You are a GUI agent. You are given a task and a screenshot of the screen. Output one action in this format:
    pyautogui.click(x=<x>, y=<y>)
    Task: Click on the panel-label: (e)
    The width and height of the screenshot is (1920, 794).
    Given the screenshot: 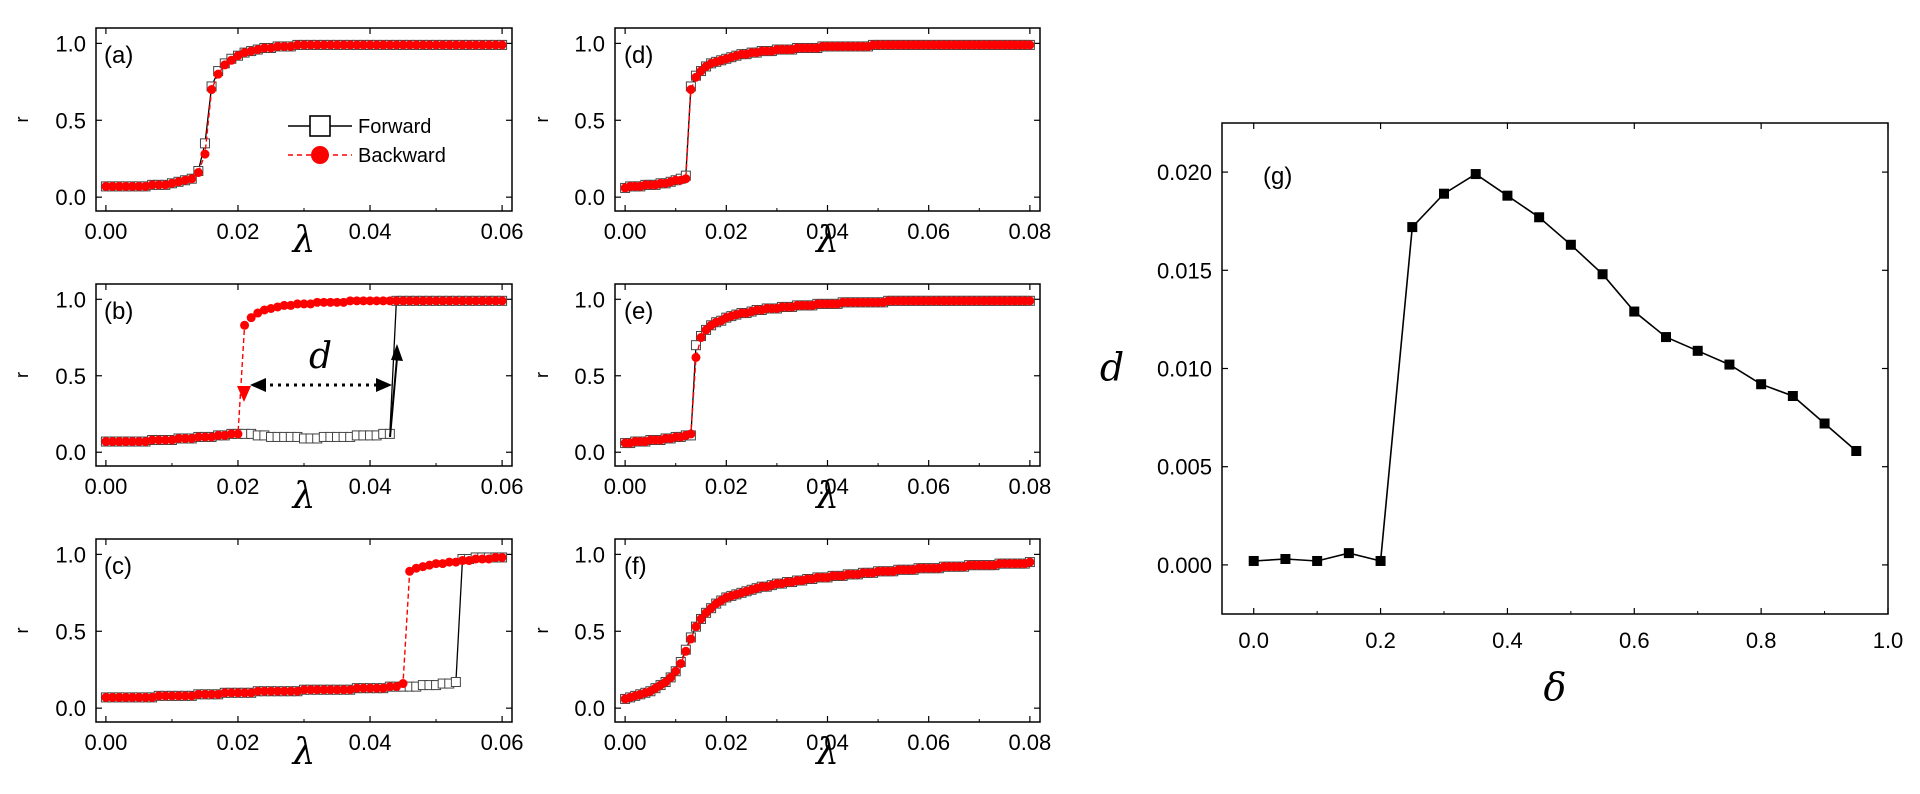 What is the action you would take?
    pyautogui.click(x=638, y=311)
    